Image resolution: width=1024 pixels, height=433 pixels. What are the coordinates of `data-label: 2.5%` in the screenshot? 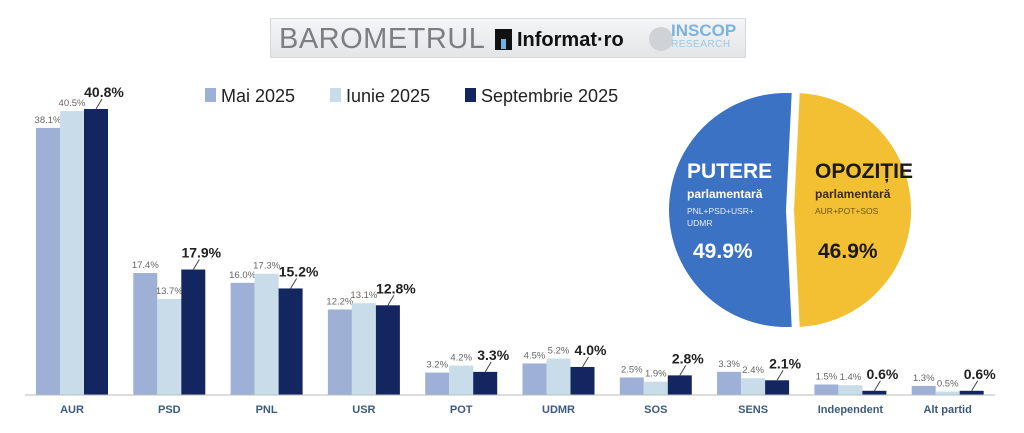 It's located at (632, 369).